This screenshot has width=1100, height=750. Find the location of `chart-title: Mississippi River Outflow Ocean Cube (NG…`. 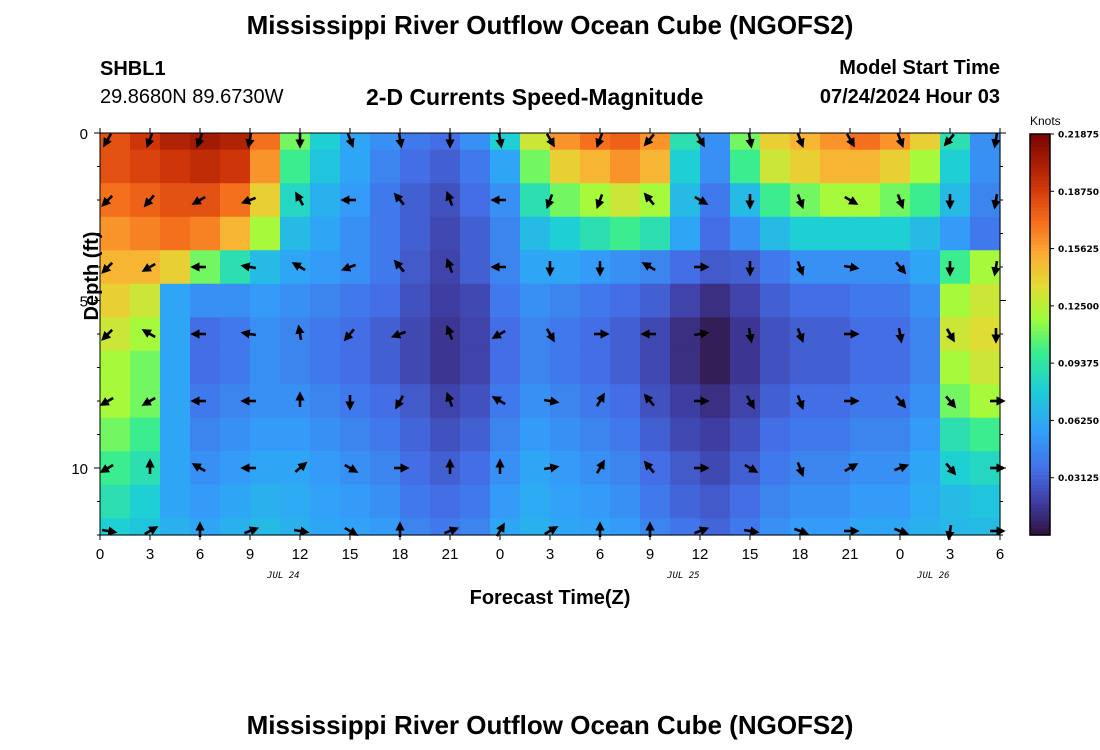

chart-title: Mississippi River Outflow Ocean Cube (NG… is located at coordinates (550, 25).